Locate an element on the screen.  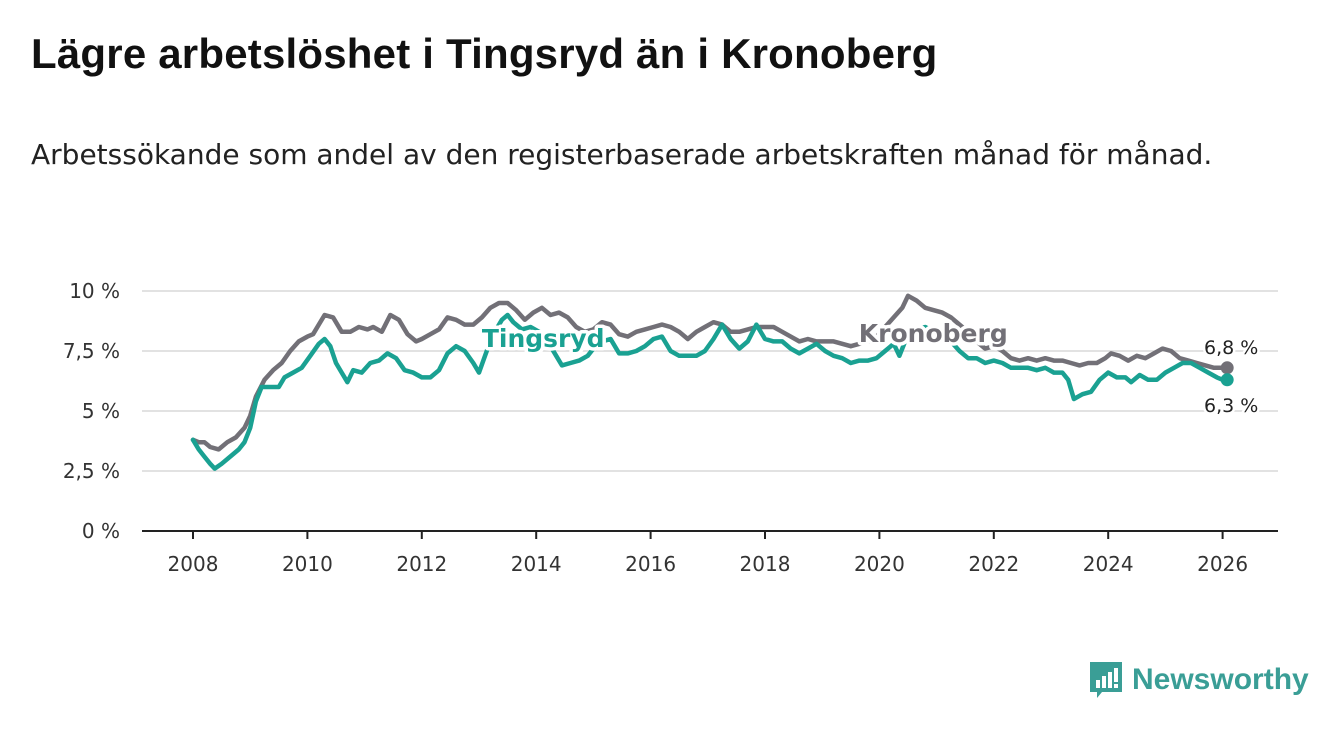
y-tick-label: 7,5 % is located at coordinates (91, 351).